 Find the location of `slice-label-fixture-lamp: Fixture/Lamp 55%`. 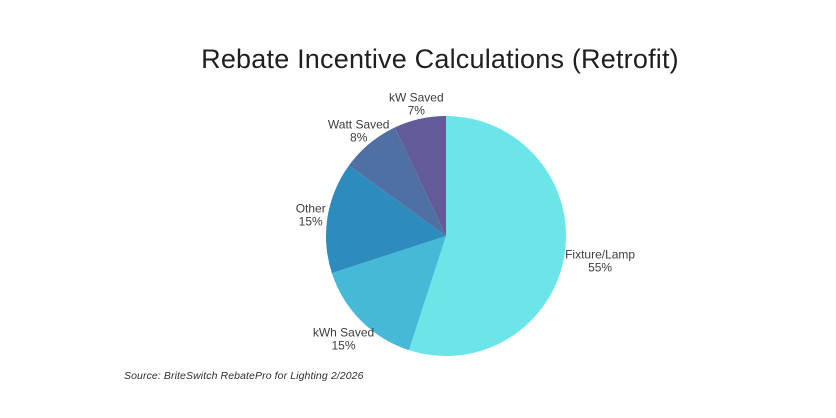

slice-label-fixture-lamp: Fixture/Lamp 55% is located at coordinates (600, 260).